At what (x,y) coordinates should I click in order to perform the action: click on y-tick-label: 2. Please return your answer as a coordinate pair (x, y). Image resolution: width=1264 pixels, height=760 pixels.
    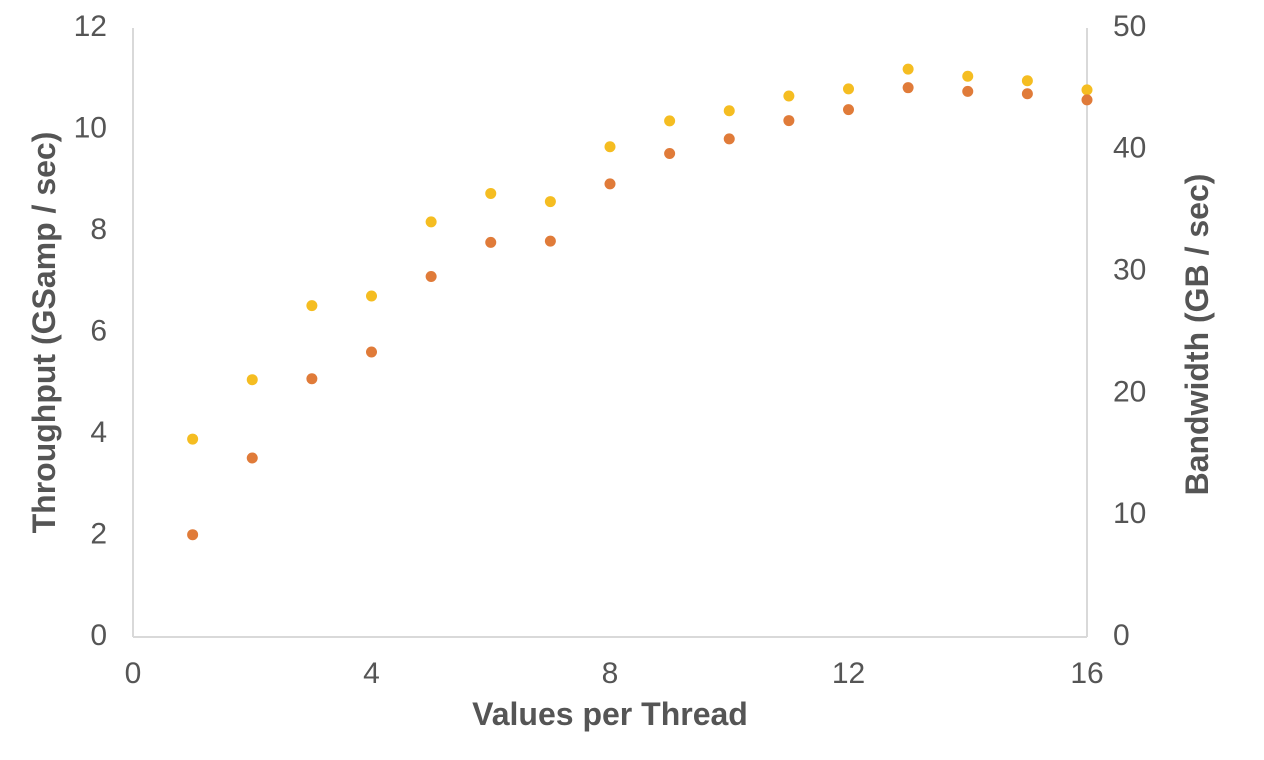
    Looking at the image, I should click on (98, 533).